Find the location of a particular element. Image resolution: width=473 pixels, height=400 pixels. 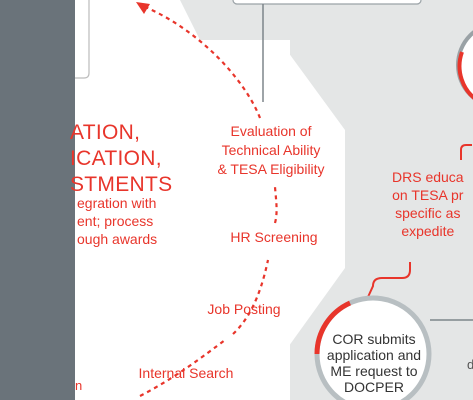

left-description: egration with ent; process ough awards is located at coordinates (117, 221).